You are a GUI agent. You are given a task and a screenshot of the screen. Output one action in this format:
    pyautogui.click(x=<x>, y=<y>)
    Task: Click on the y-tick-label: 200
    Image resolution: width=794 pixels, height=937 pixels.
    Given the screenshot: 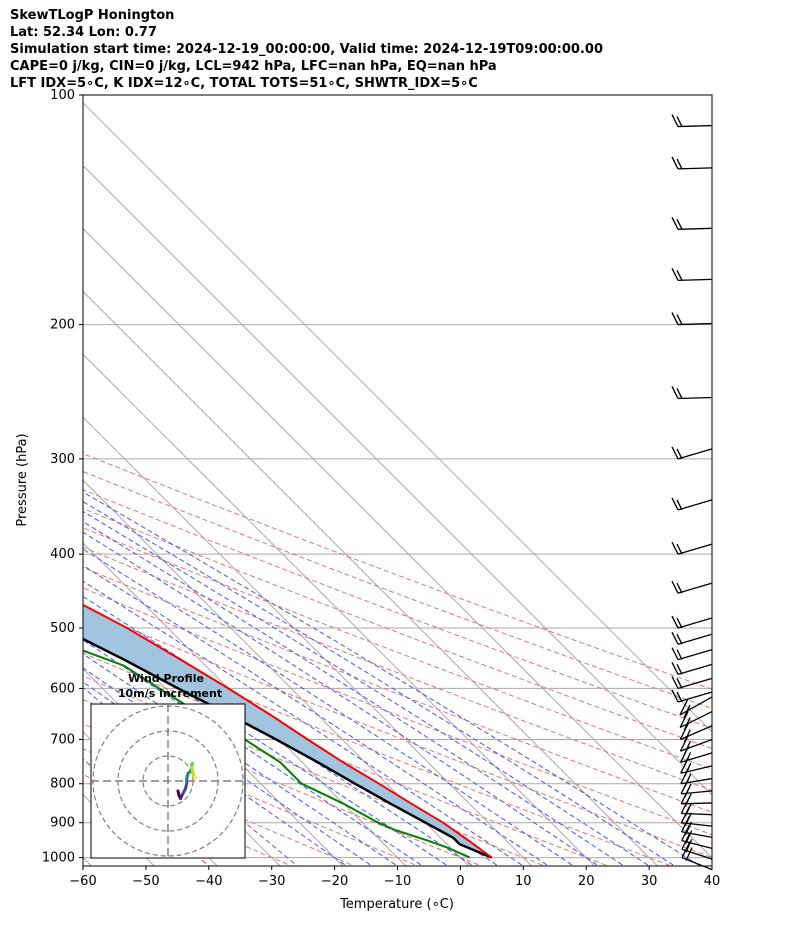 What is the action you would take?
    pyautogui.click(x=62, y=325)
    